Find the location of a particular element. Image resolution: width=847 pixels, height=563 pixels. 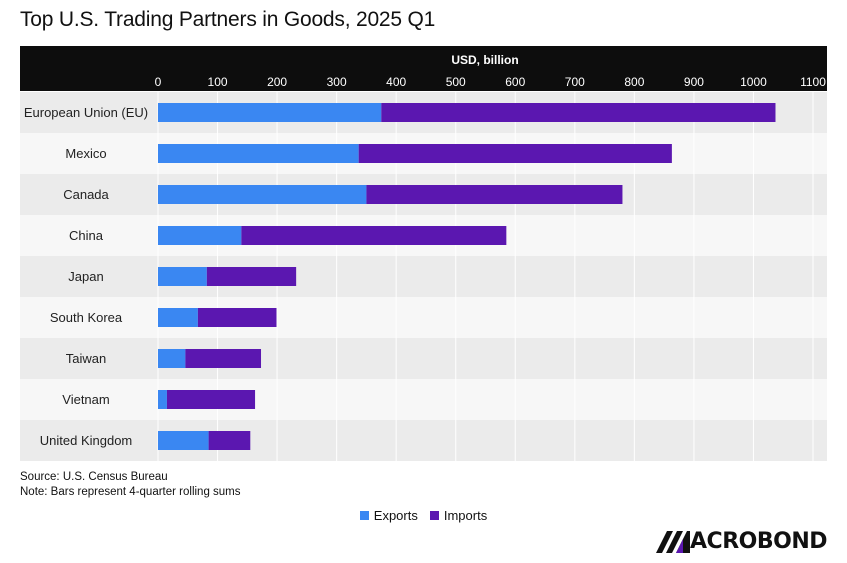

source-note: Source: U.S. Census Bureau is located at coordinates (94, 477).